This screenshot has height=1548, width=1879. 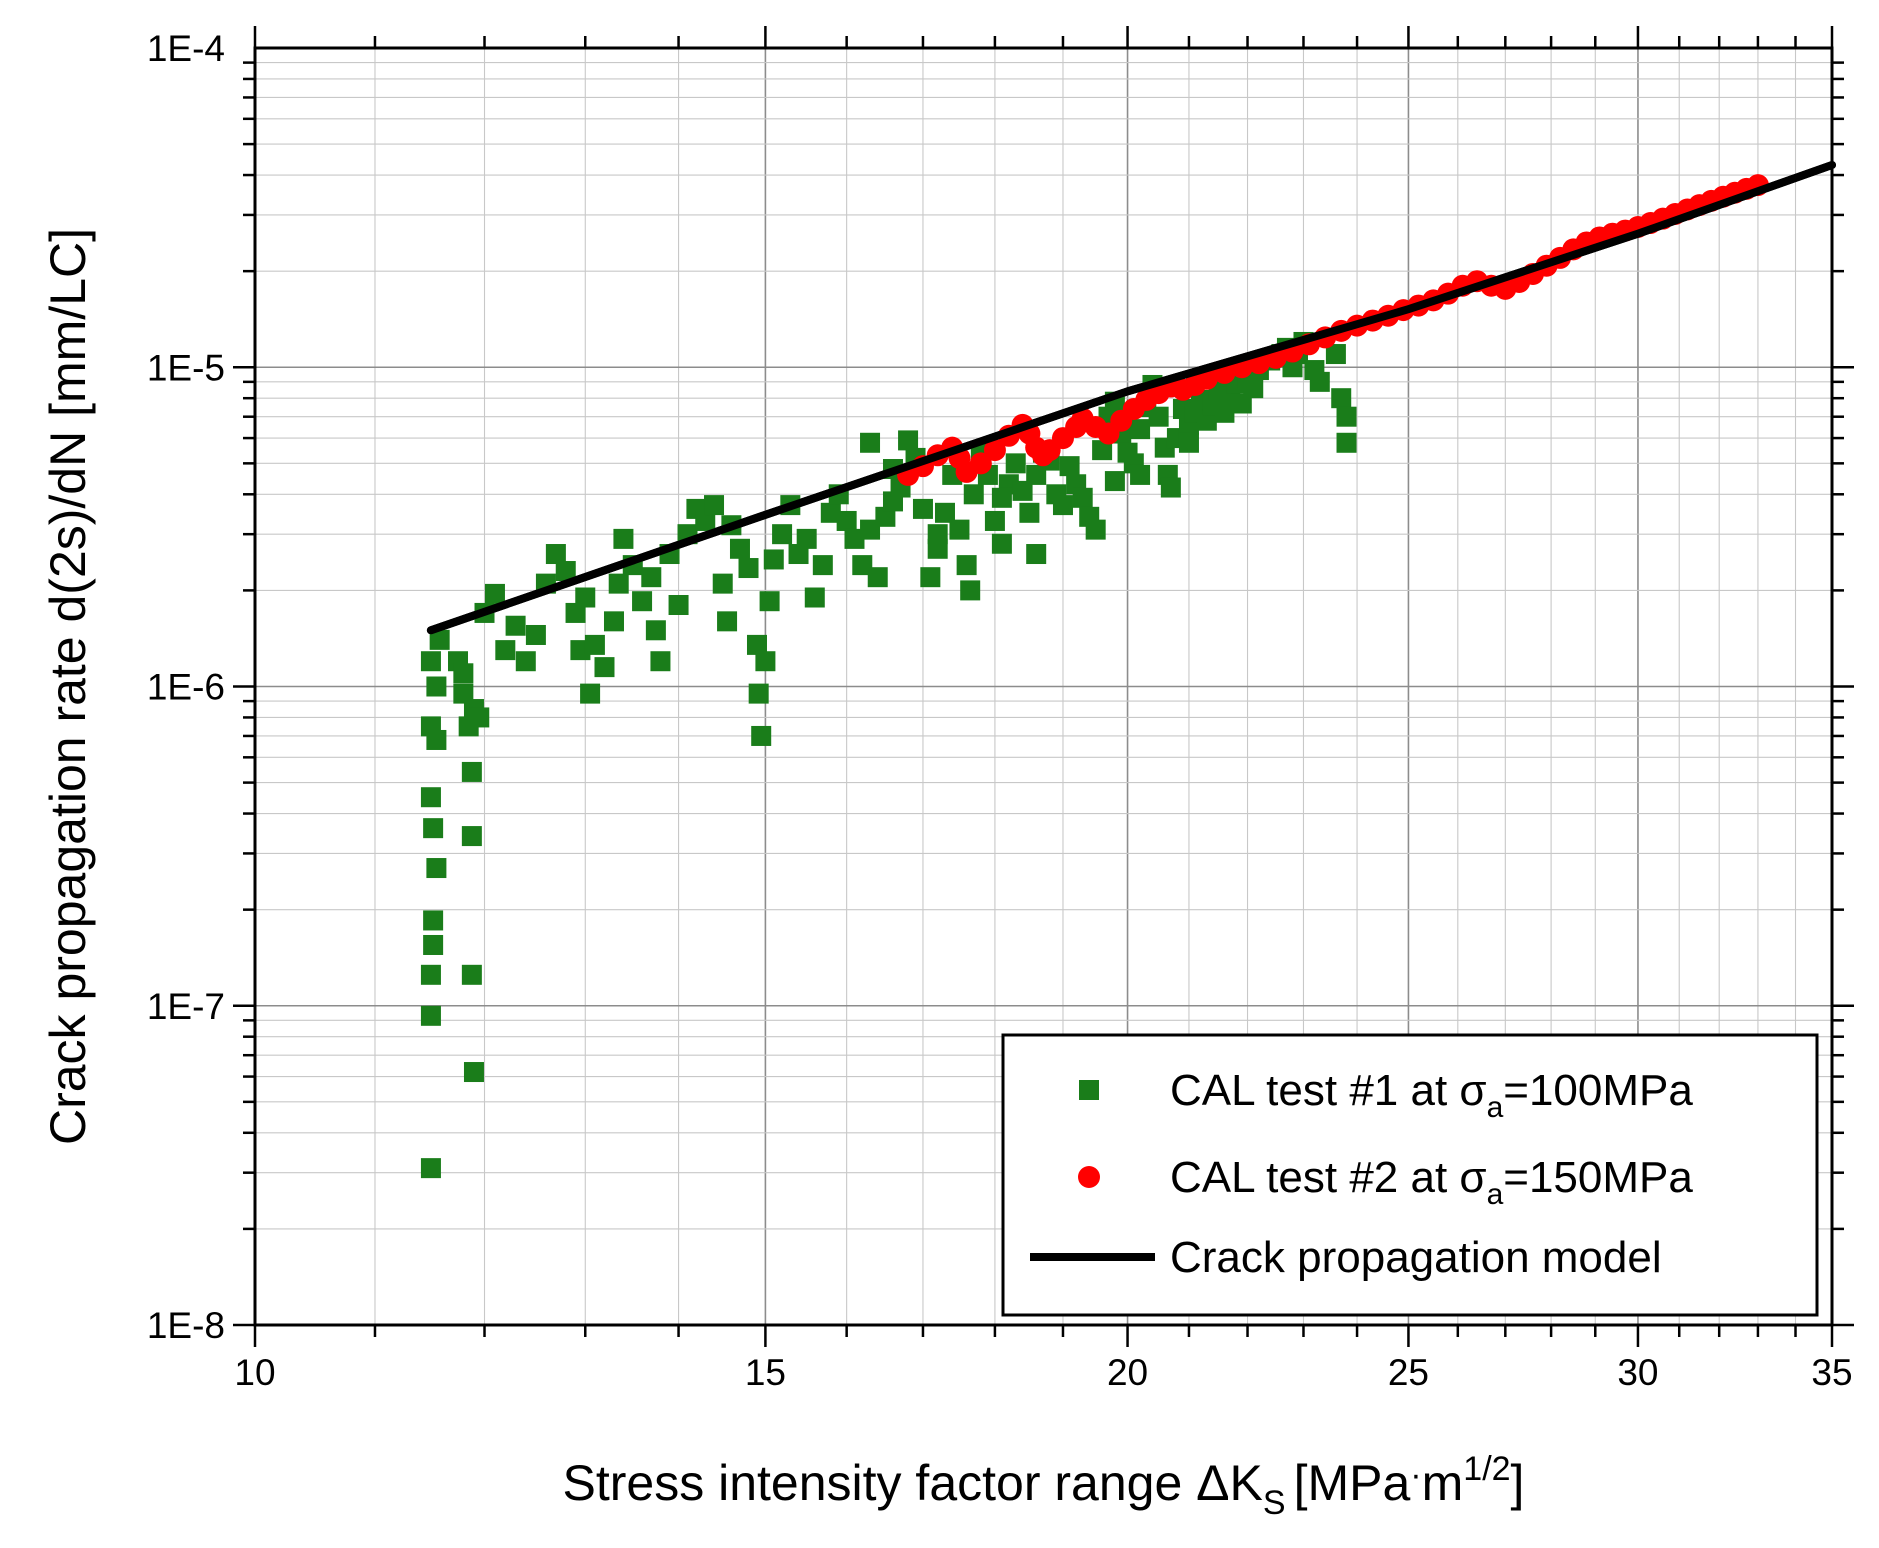 I want to click on legend-label-sub: a, so click(x=1495, y=1194).